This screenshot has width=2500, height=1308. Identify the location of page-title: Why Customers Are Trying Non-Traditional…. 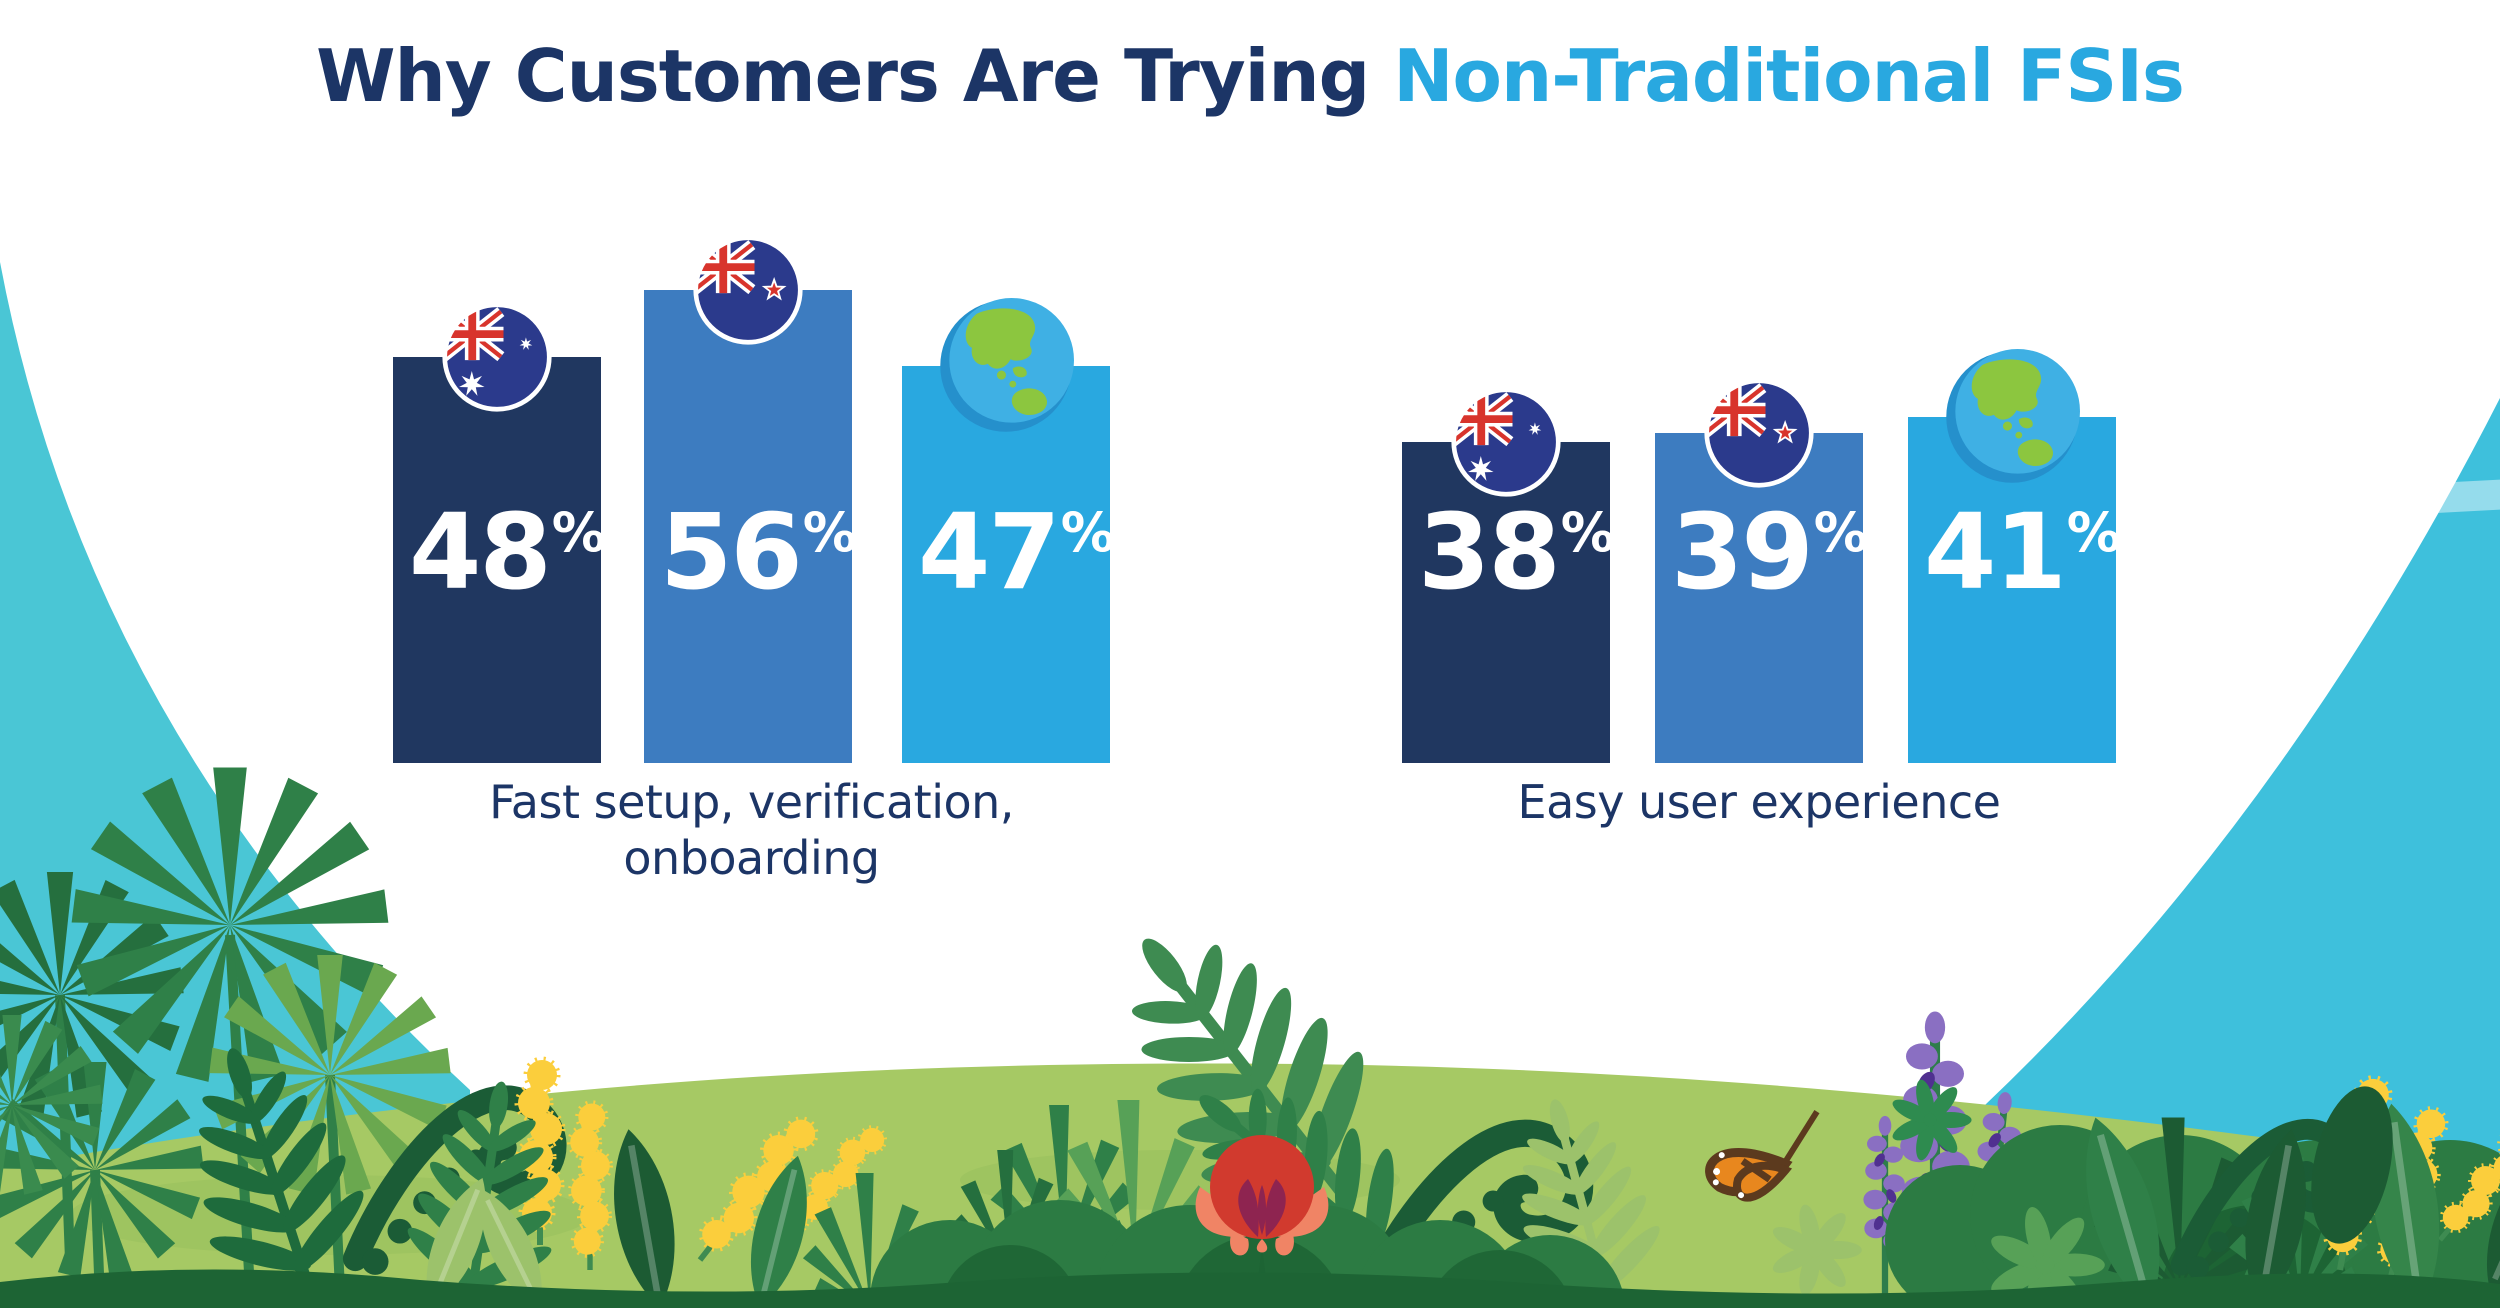
(1250, 76).